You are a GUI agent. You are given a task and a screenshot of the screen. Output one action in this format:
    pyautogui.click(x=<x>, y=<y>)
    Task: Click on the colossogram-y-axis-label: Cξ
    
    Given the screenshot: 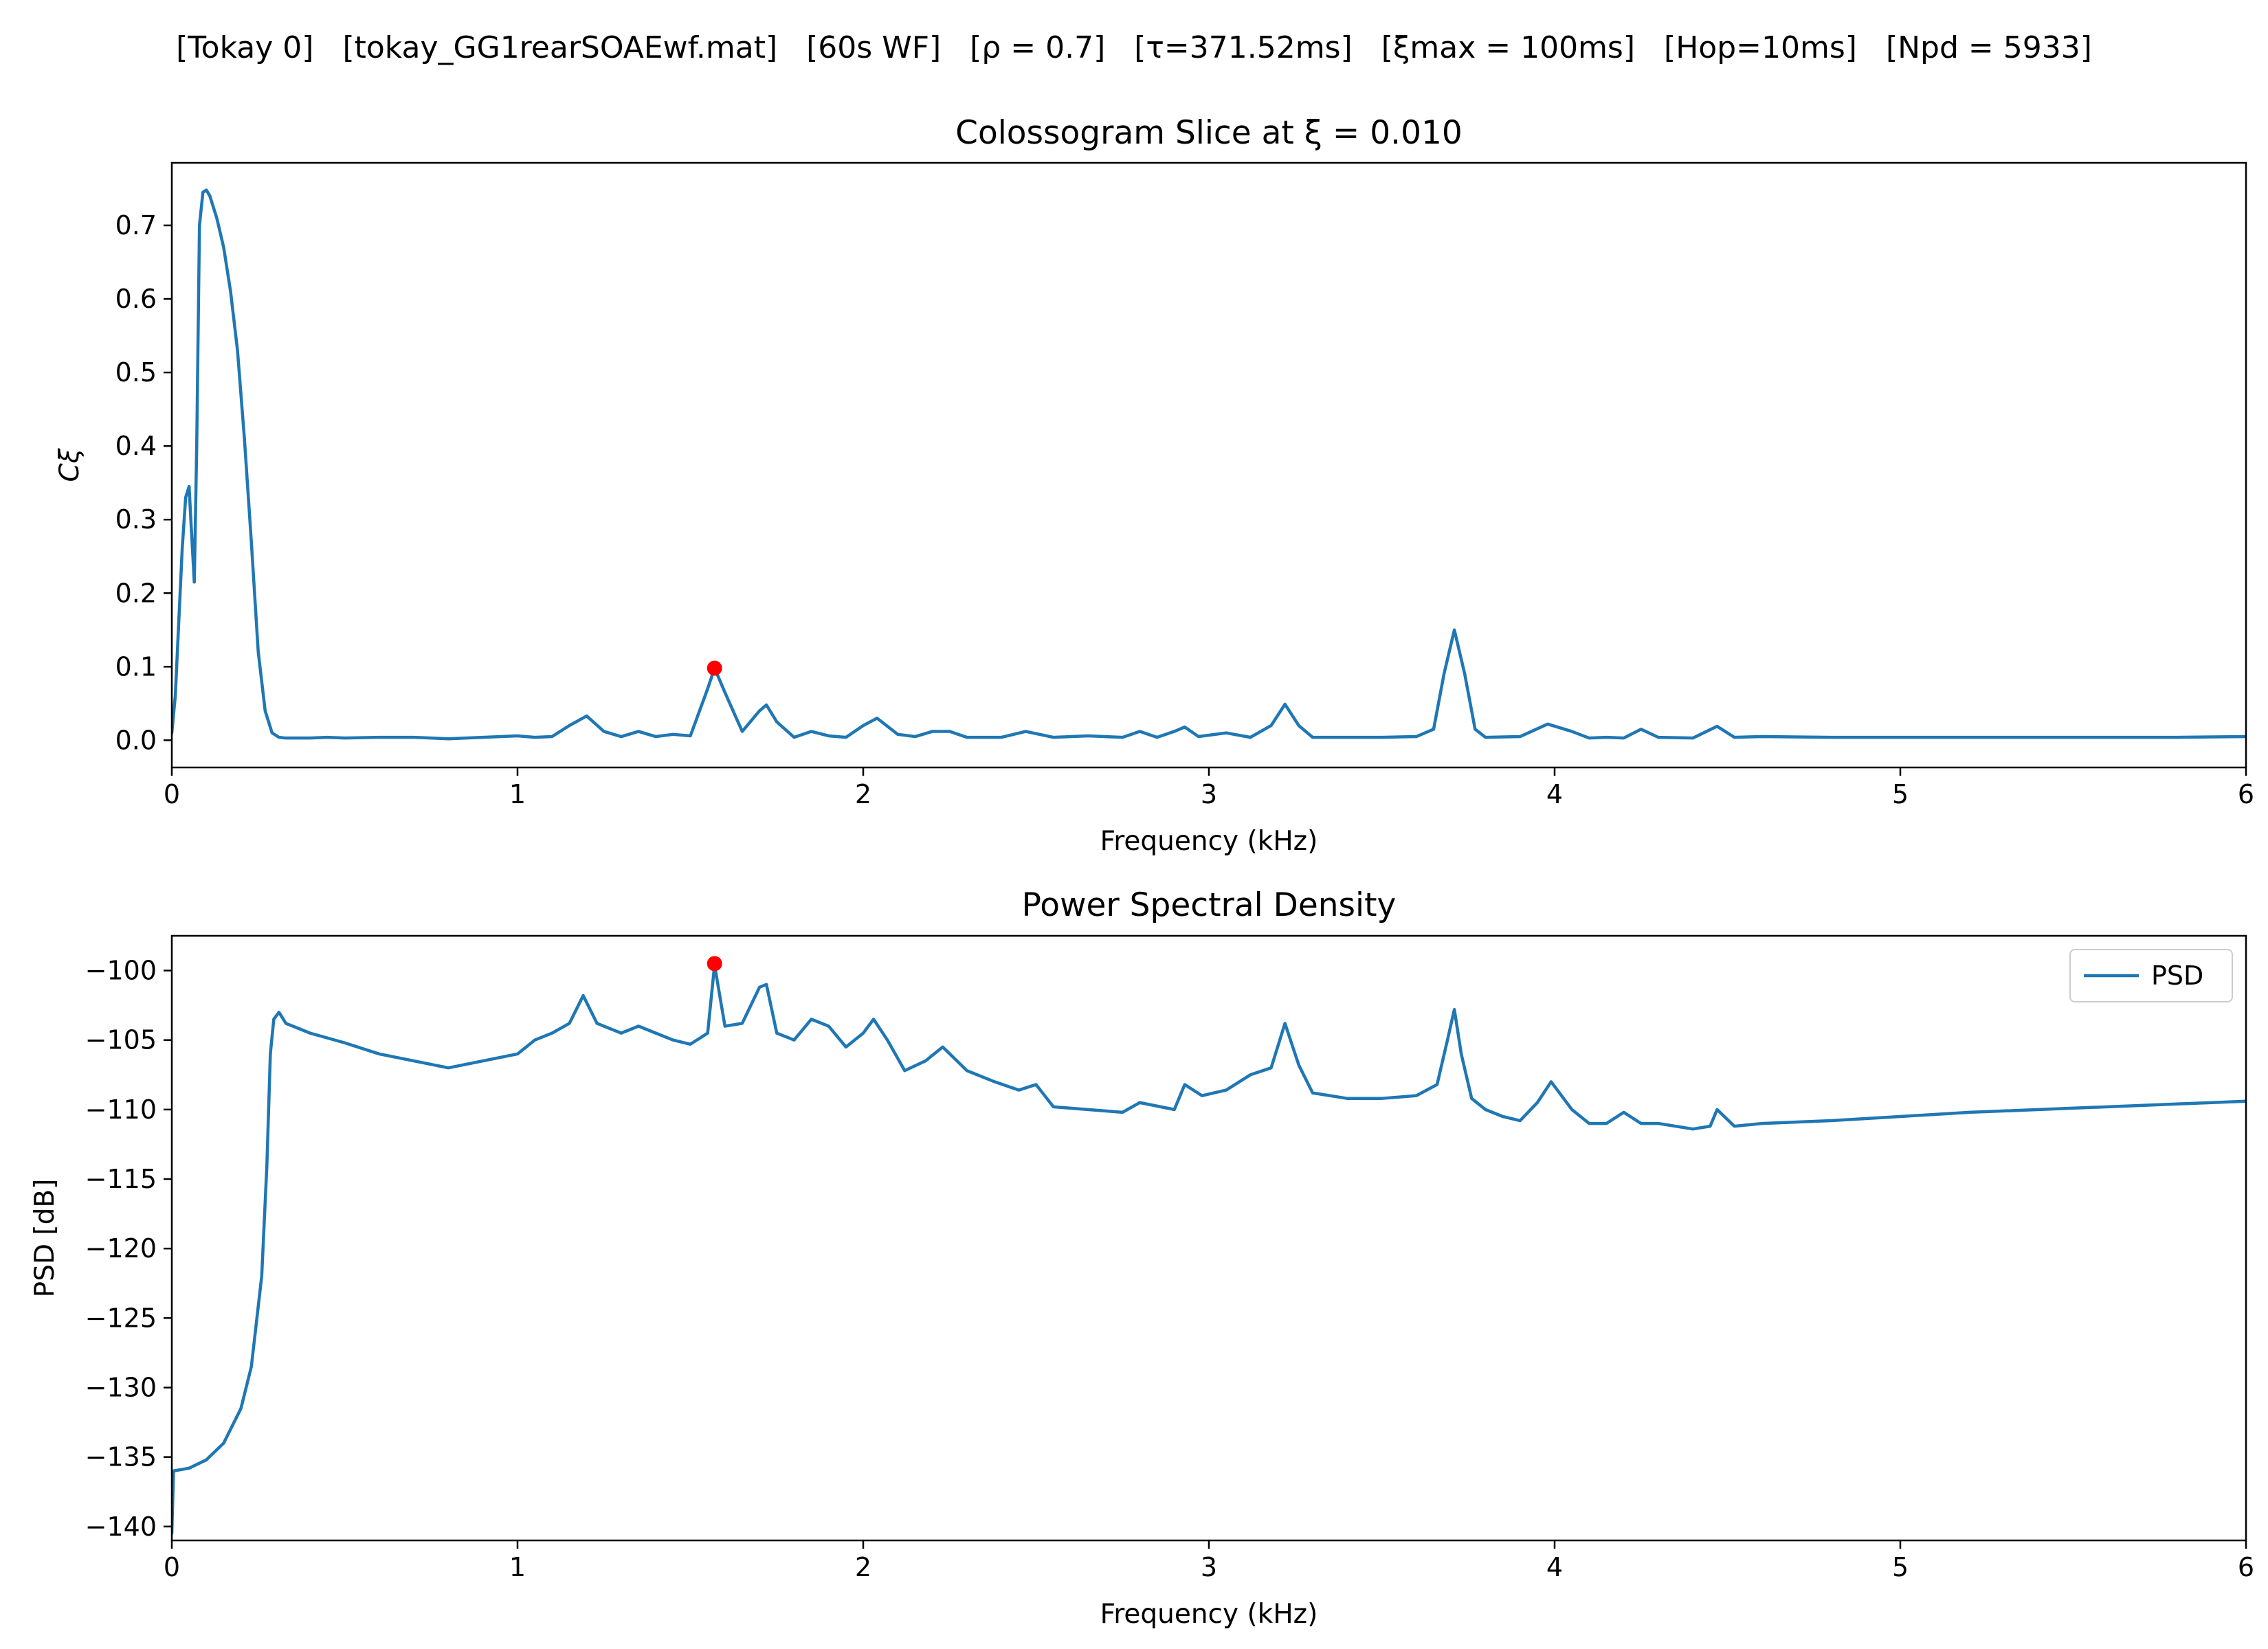 What is the action you would take?
    pyautogui.click(x=69, y=465)
    